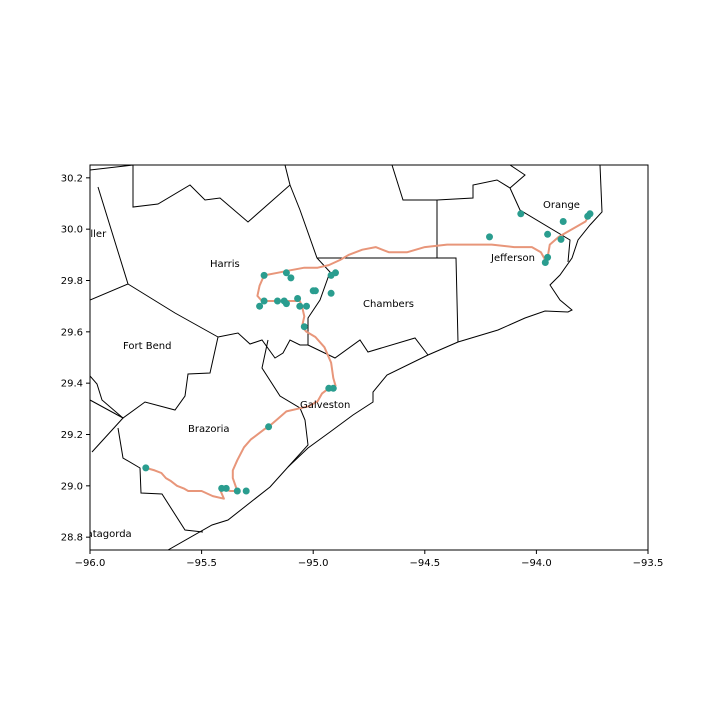  I want to click on county-label-matagorda: Matagorda, so click(105, 534).